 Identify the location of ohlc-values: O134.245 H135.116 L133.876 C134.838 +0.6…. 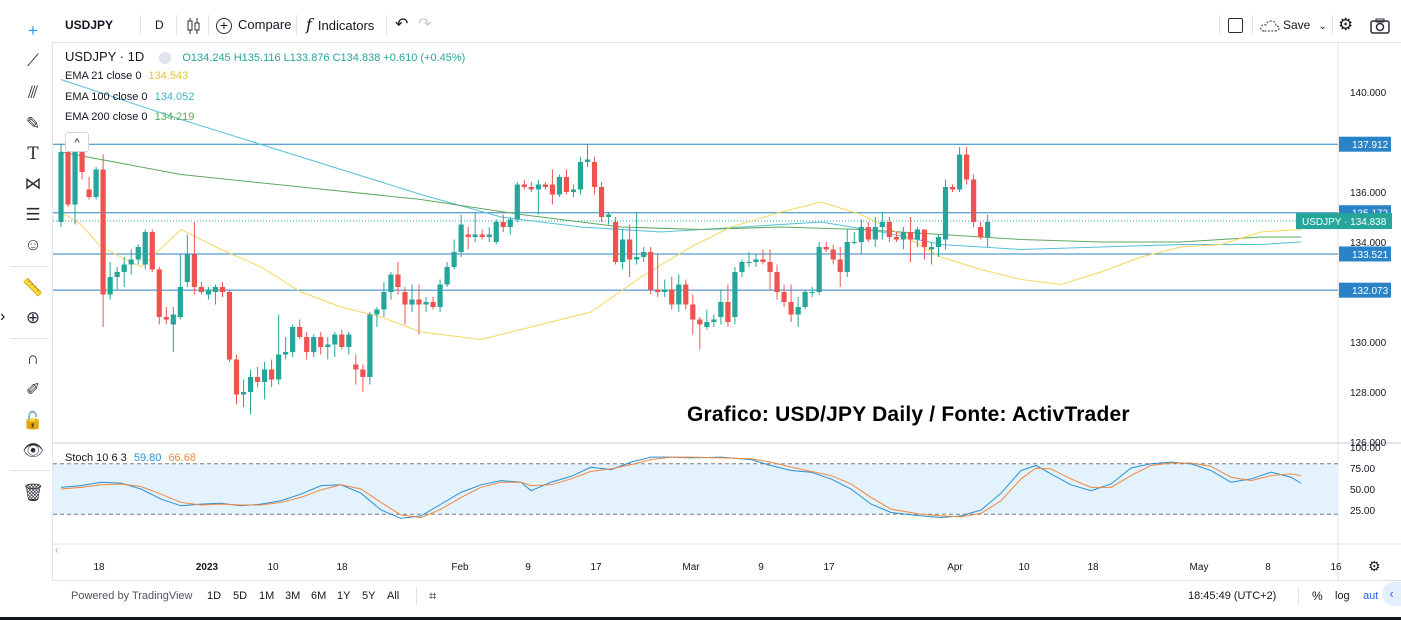
(324, 58).